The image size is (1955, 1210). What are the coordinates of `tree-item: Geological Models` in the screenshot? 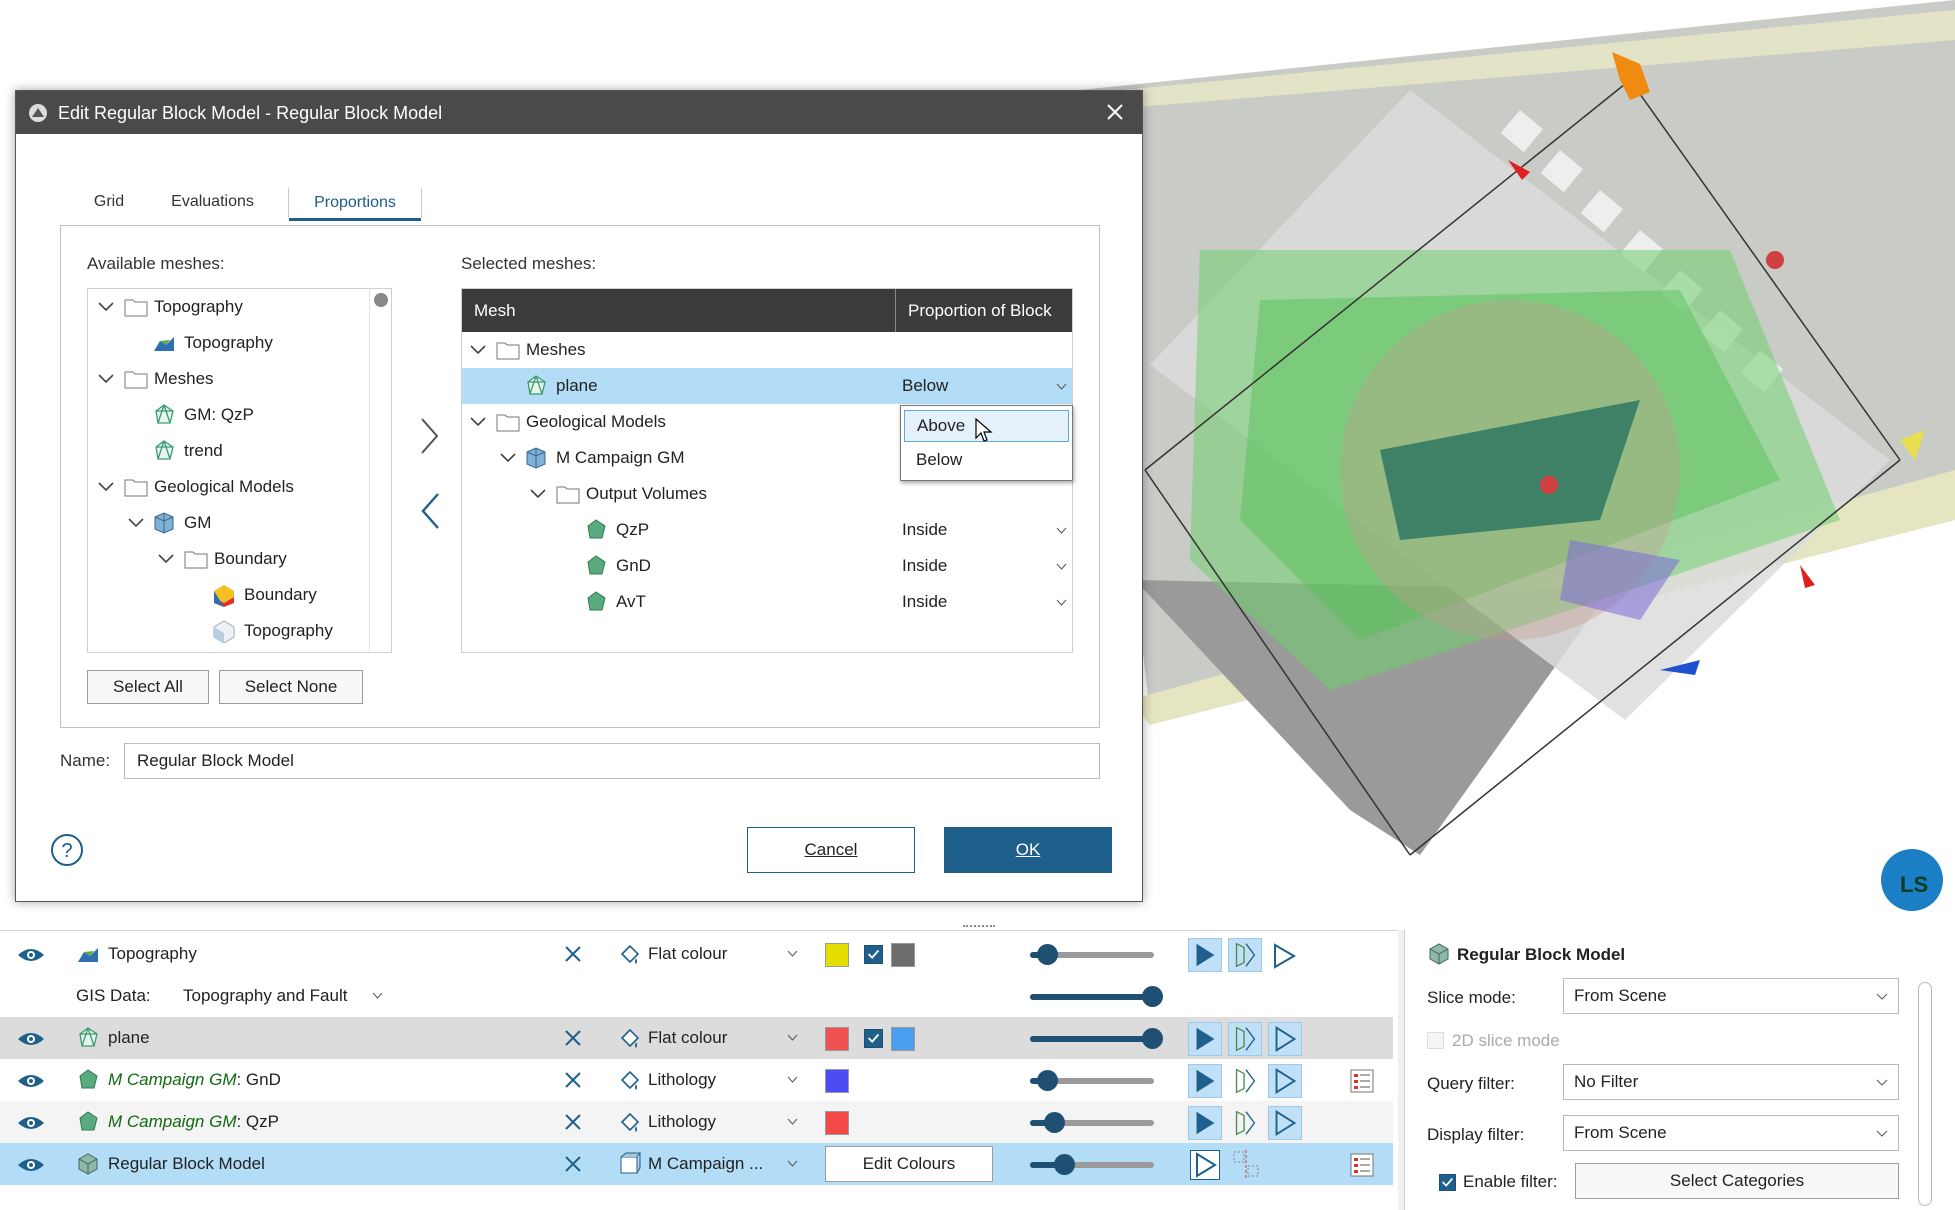 It's located at (228, 487).